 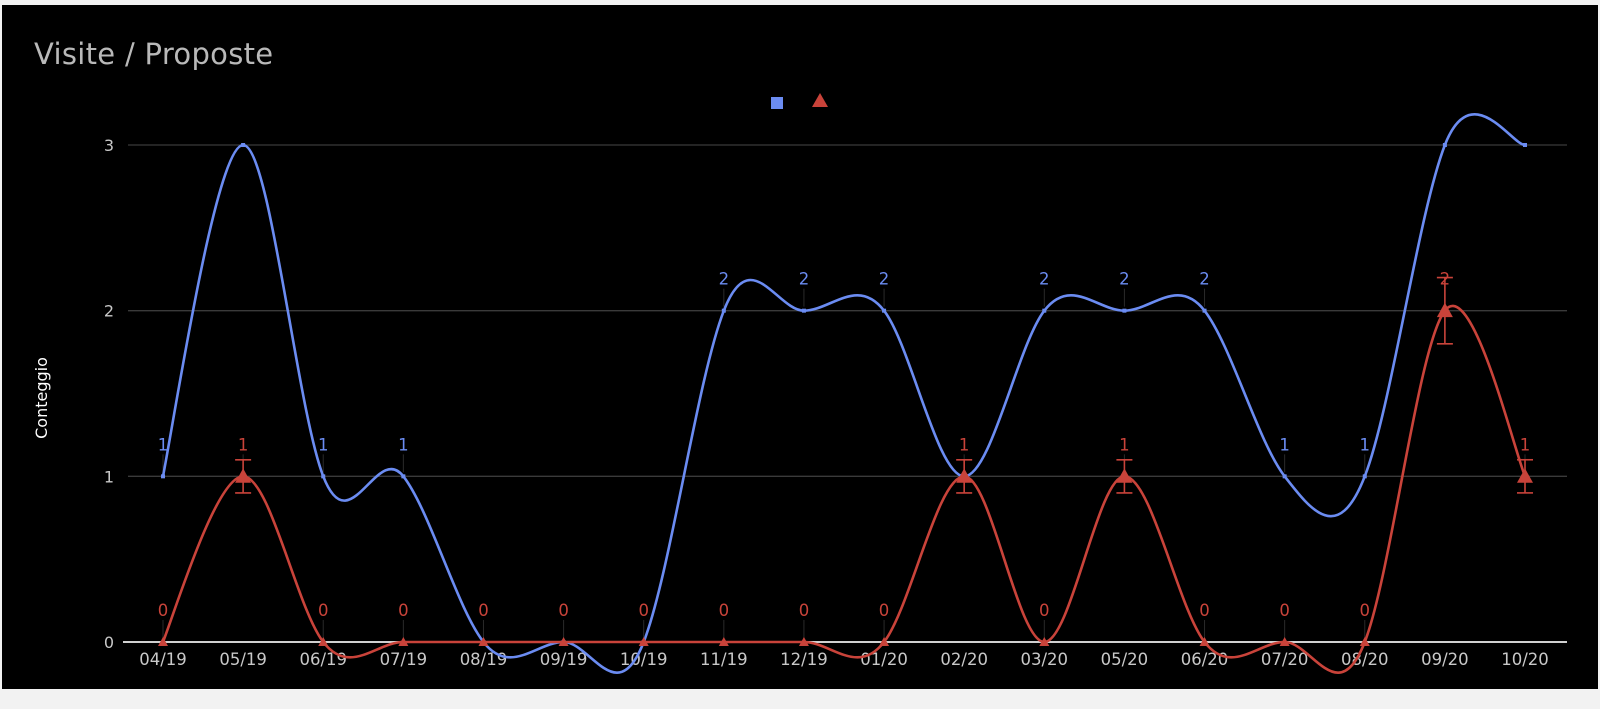 I want to click on y-tick-label: 1, so click(x=109, y=476).